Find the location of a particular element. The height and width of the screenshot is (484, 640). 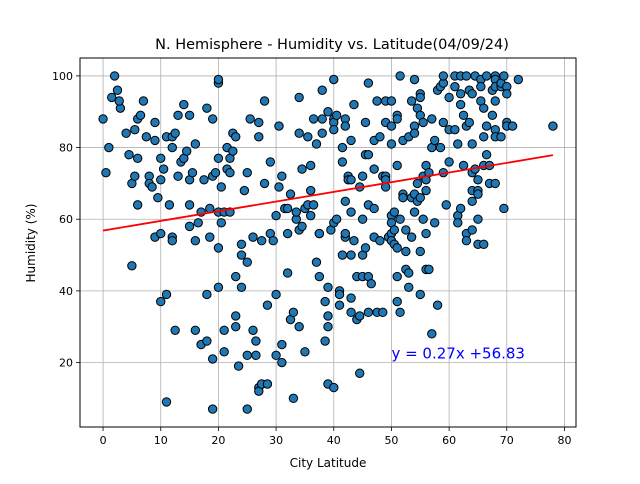

y-axis-label: Humidity (%) is located at coordinates (31, 243).